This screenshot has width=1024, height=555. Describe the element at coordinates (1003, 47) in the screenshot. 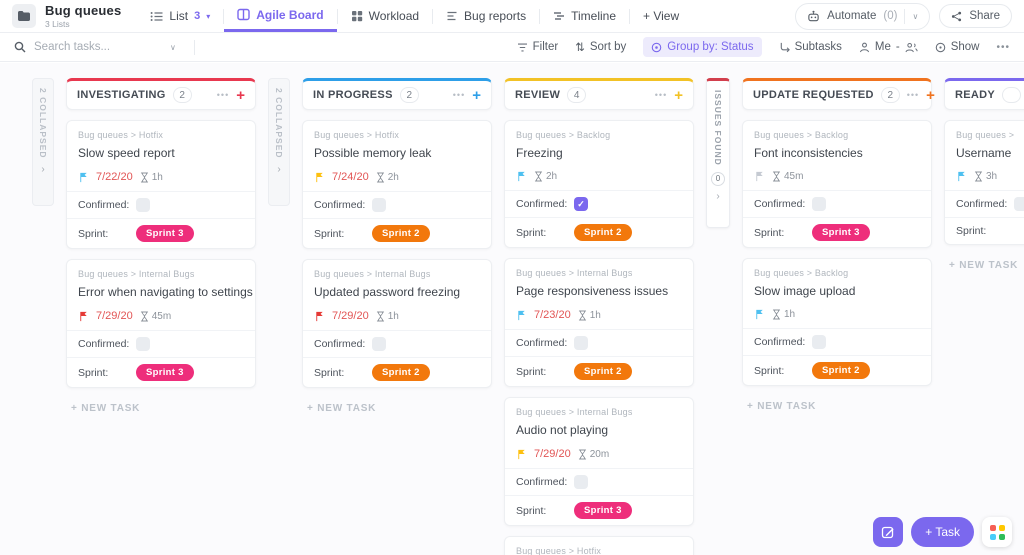

I see `more-options-icon: •••` at that location.